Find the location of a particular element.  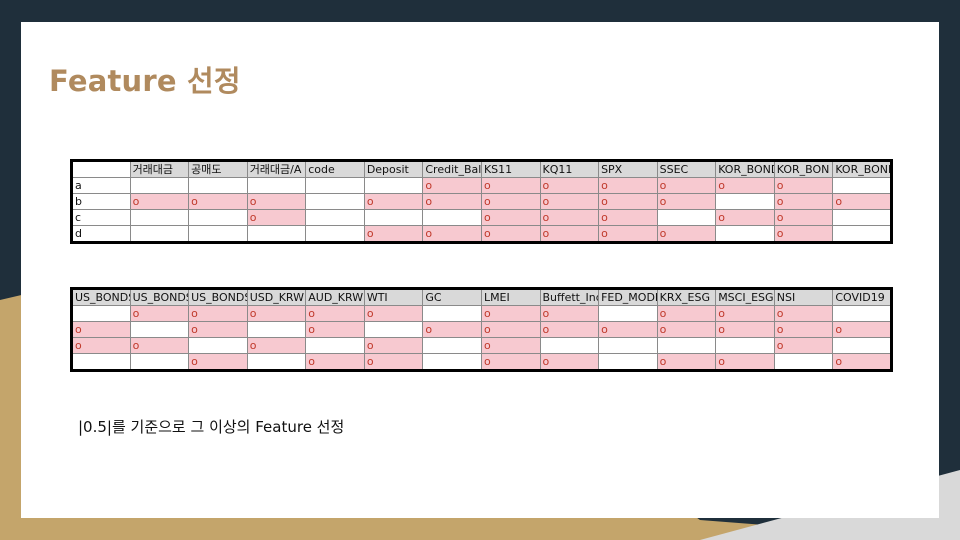

column-header: NSI is located at coordinates (803, 297).